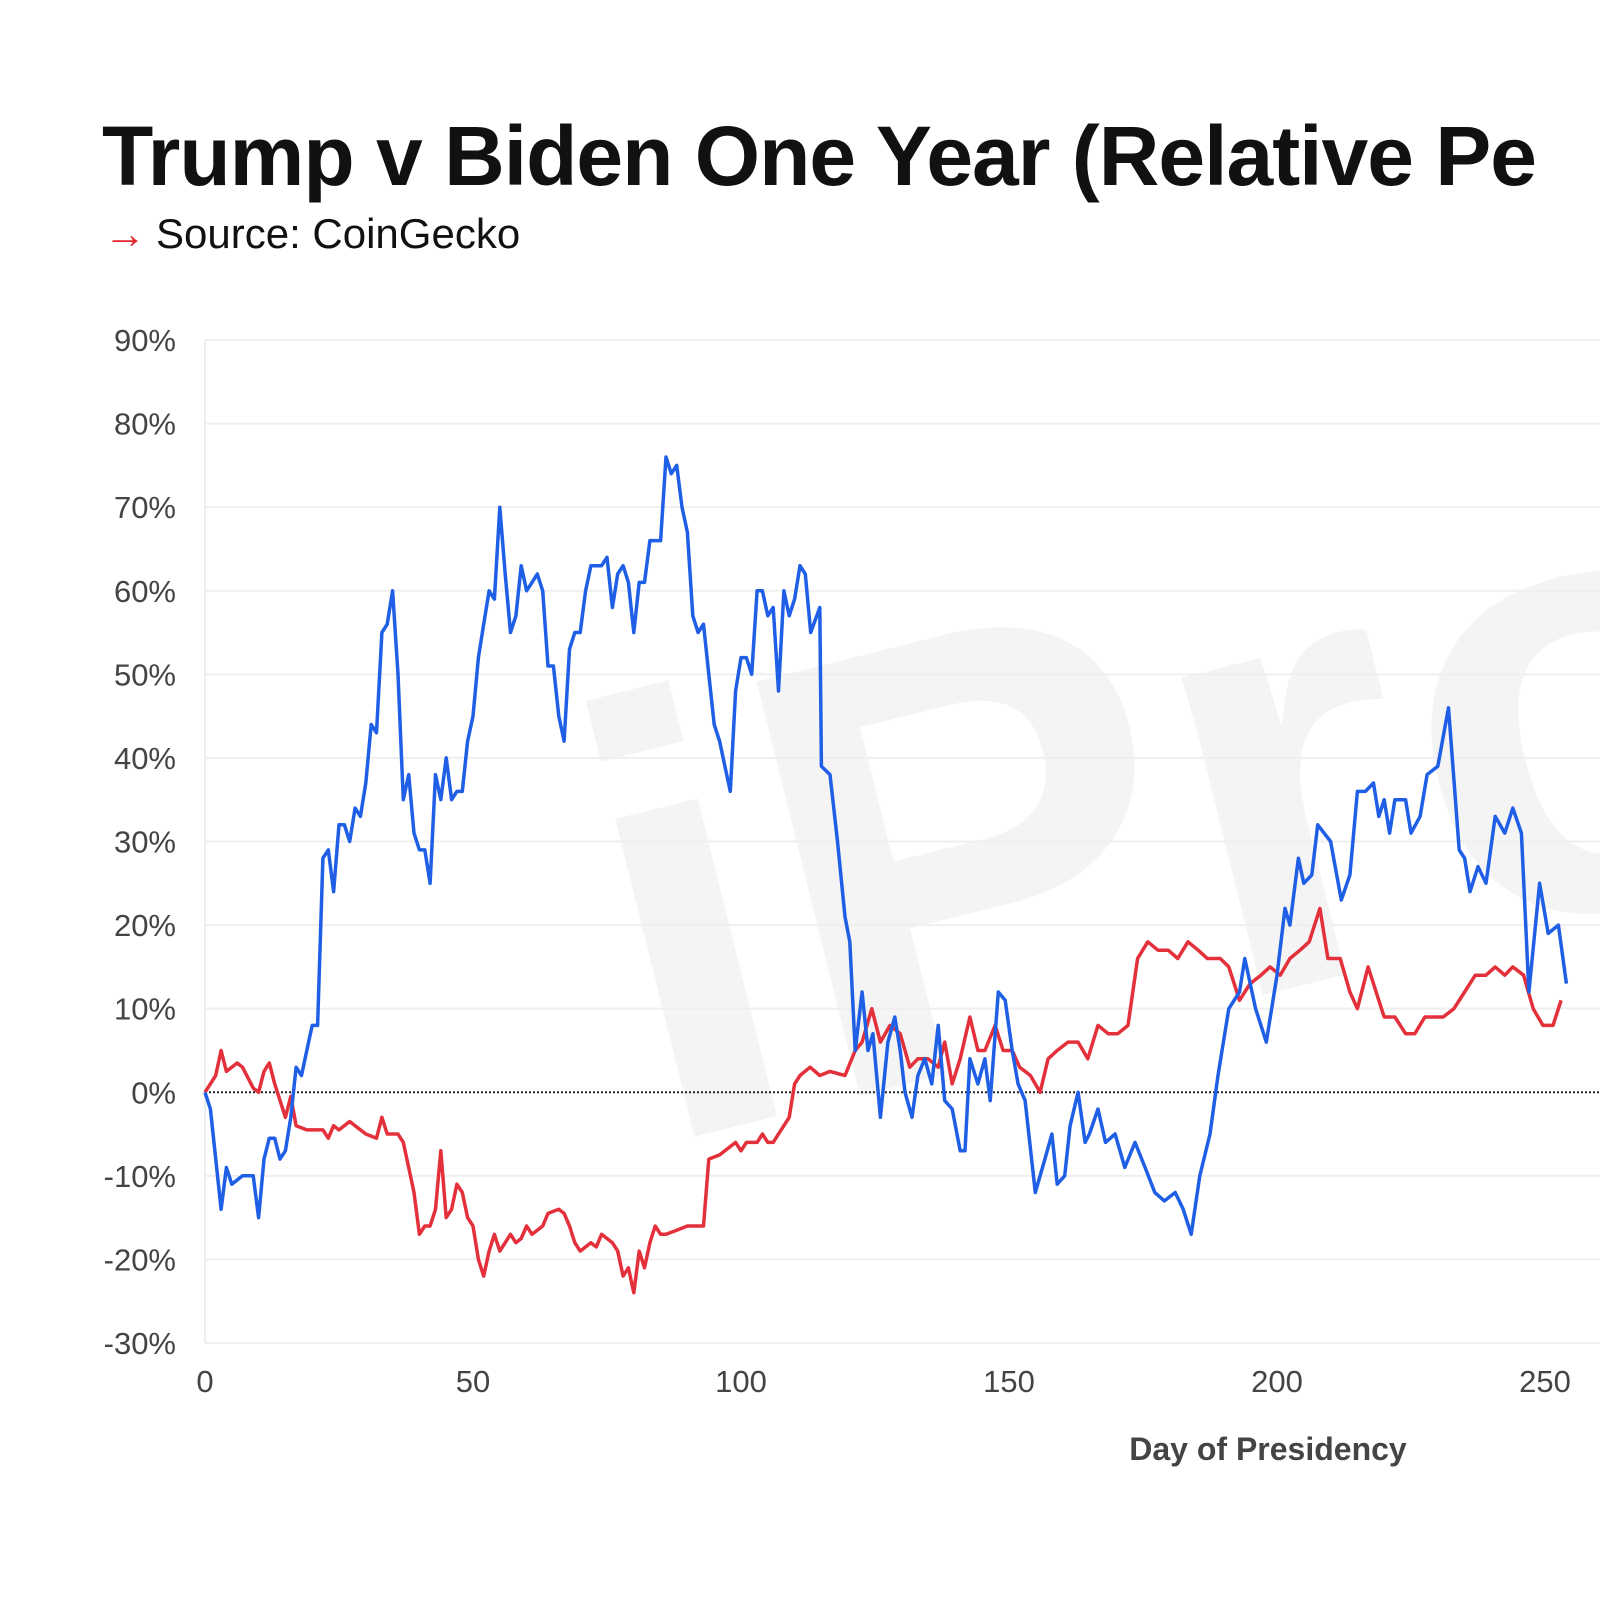 The image size is (1600, 1600). Describe the element at coordinates (145, 340) in the screenshot. I see `y-tick-label: 90%` at that location.